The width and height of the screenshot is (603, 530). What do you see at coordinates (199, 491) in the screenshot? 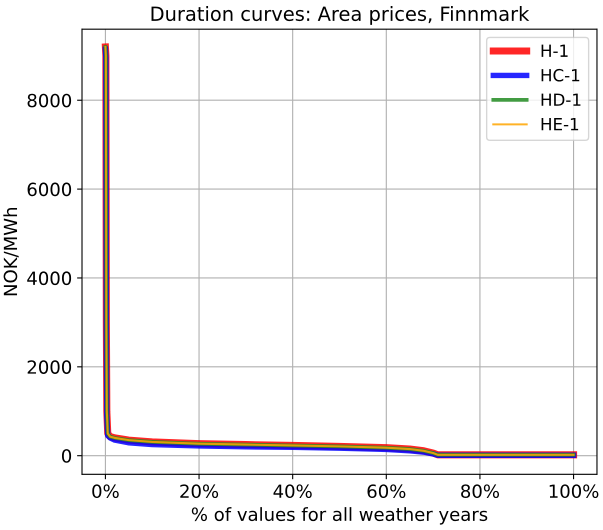
I see `x-tick-label: 20%` at bounding box center [199, 491].